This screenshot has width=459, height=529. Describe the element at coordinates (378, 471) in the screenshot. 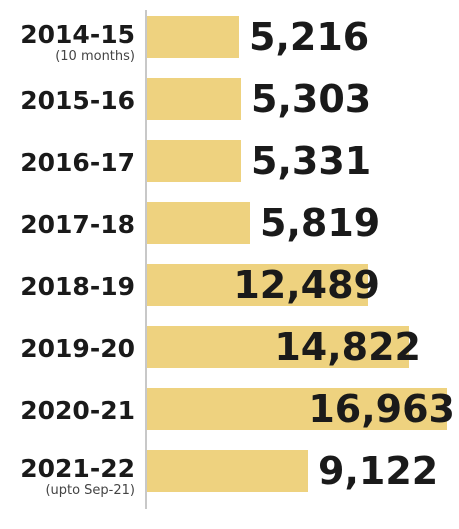

I see `data-label: 9,122` at that location.